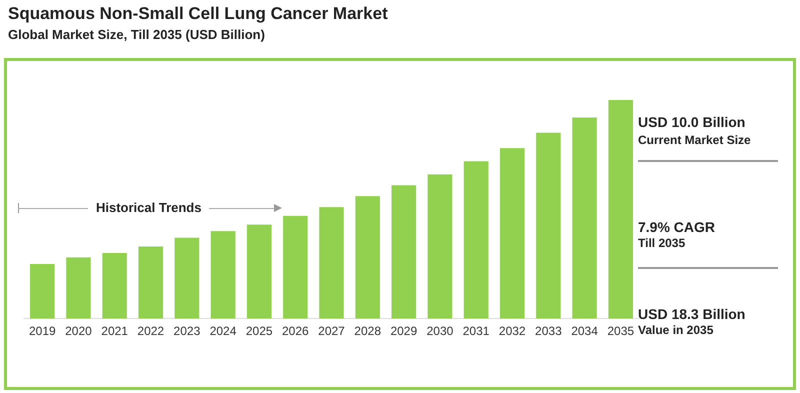 This screenshot has height=393, width=800. Describe the element at coordinates (136, 34) in the screenshot. I see `chart-subtitle: Global Market Size, Till 2035 (USD Billion)` at that location.